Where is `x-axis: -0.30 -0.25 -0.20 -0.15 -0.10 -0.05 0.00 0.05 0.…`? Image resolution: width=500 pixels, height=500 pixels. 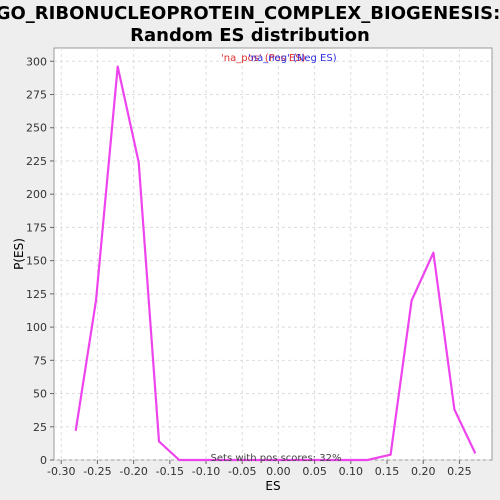 x-axis: -0.30 -0.25 -0.20 -0.15 -0.10 -0.05 0.00 0.05 0.… is located at coordinates (259, 469).